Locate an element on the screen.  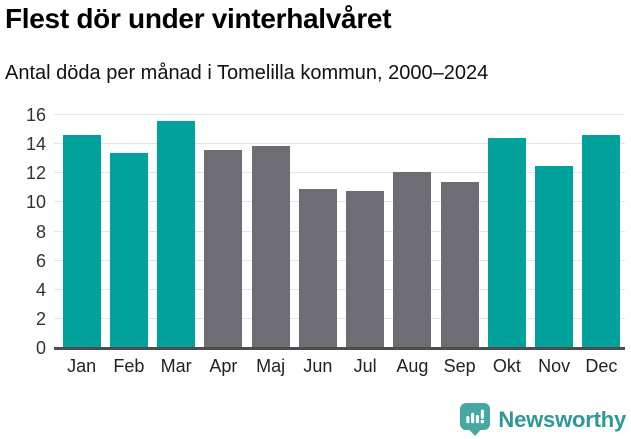
bar-apr is located at coordinates (223, 248).